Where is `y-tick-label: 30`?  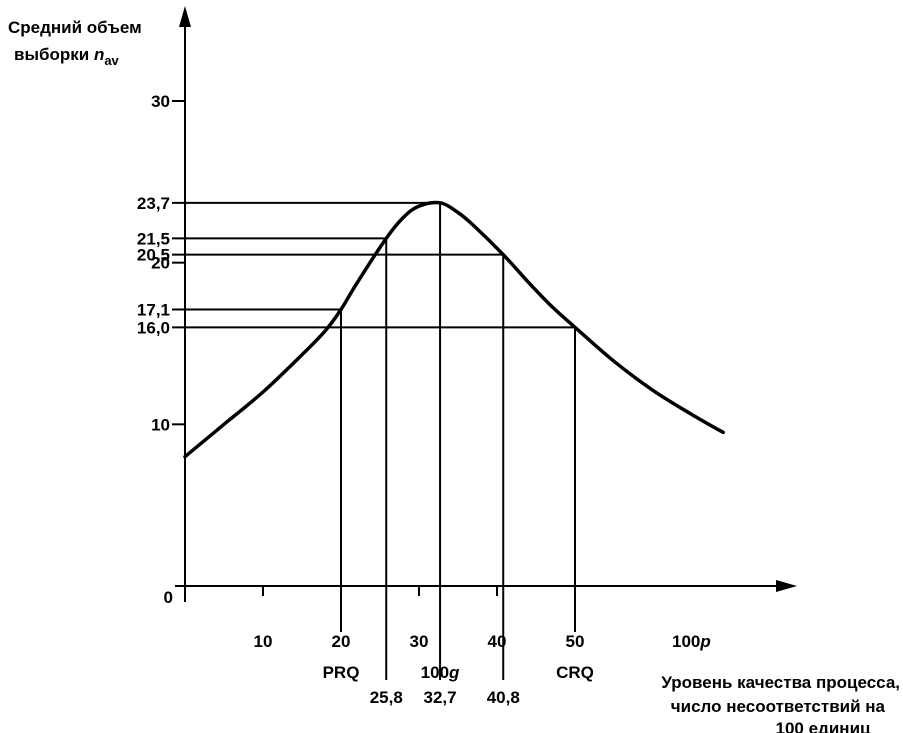
y-tick-label: 30 is located at coordinates (160, 101).